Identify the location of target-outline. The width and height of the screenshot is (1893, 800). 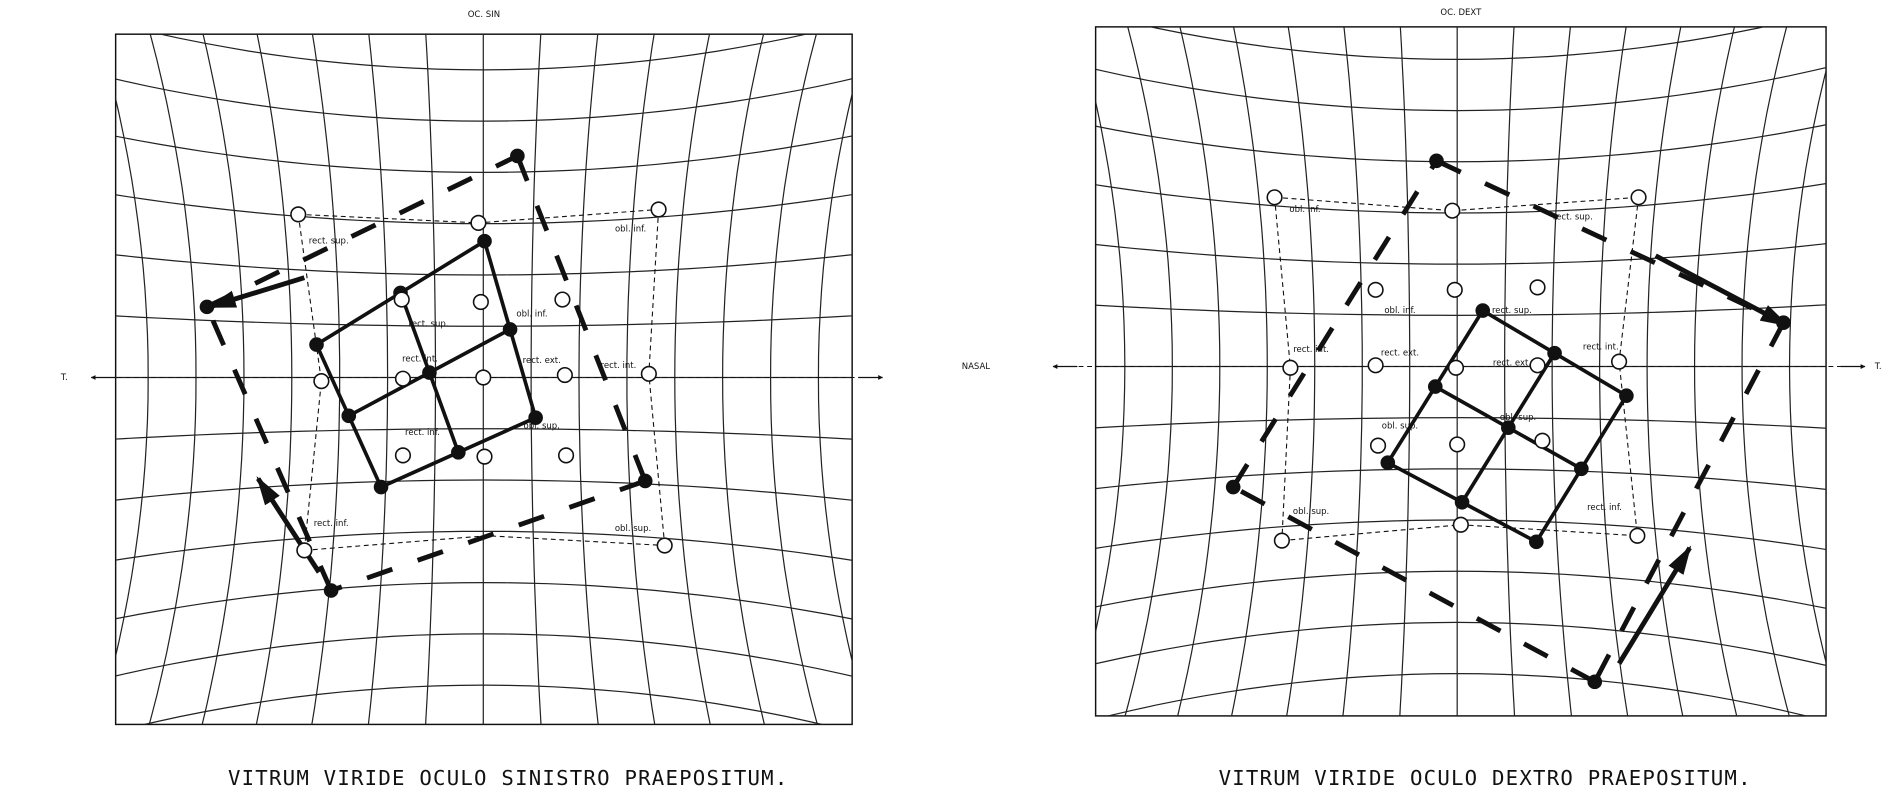
(1456, 204).